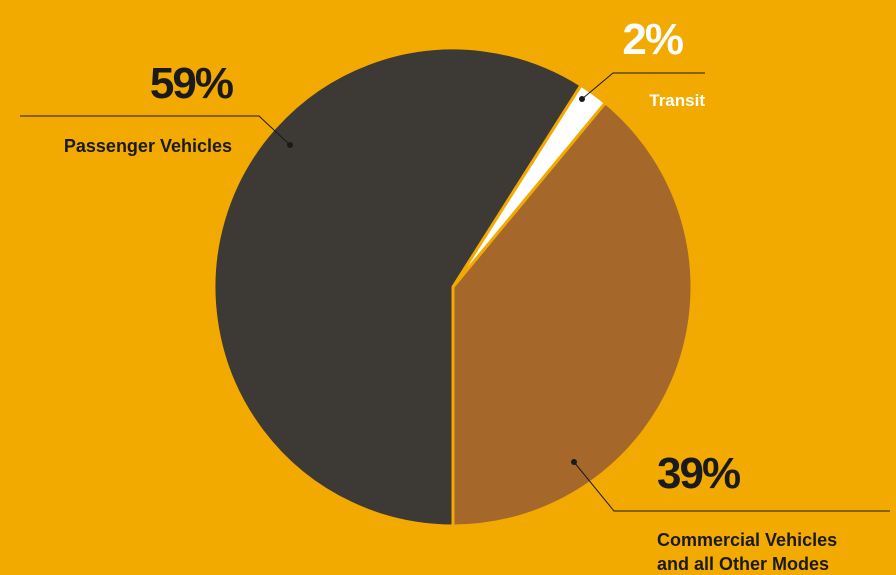 Image resolution: width=896 pixels, height=575 pixels. What do you see at coordinates (747, 540) in the screenshot?
I see `slice-category-label-commercial-line1: Commercial Vehicles` at bounding box center [747, 540].